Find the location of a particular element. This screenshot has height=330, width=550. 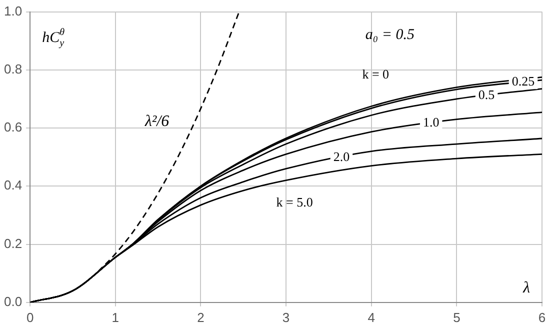

x-tick-label: 4 is located at coordinates (371, 317).